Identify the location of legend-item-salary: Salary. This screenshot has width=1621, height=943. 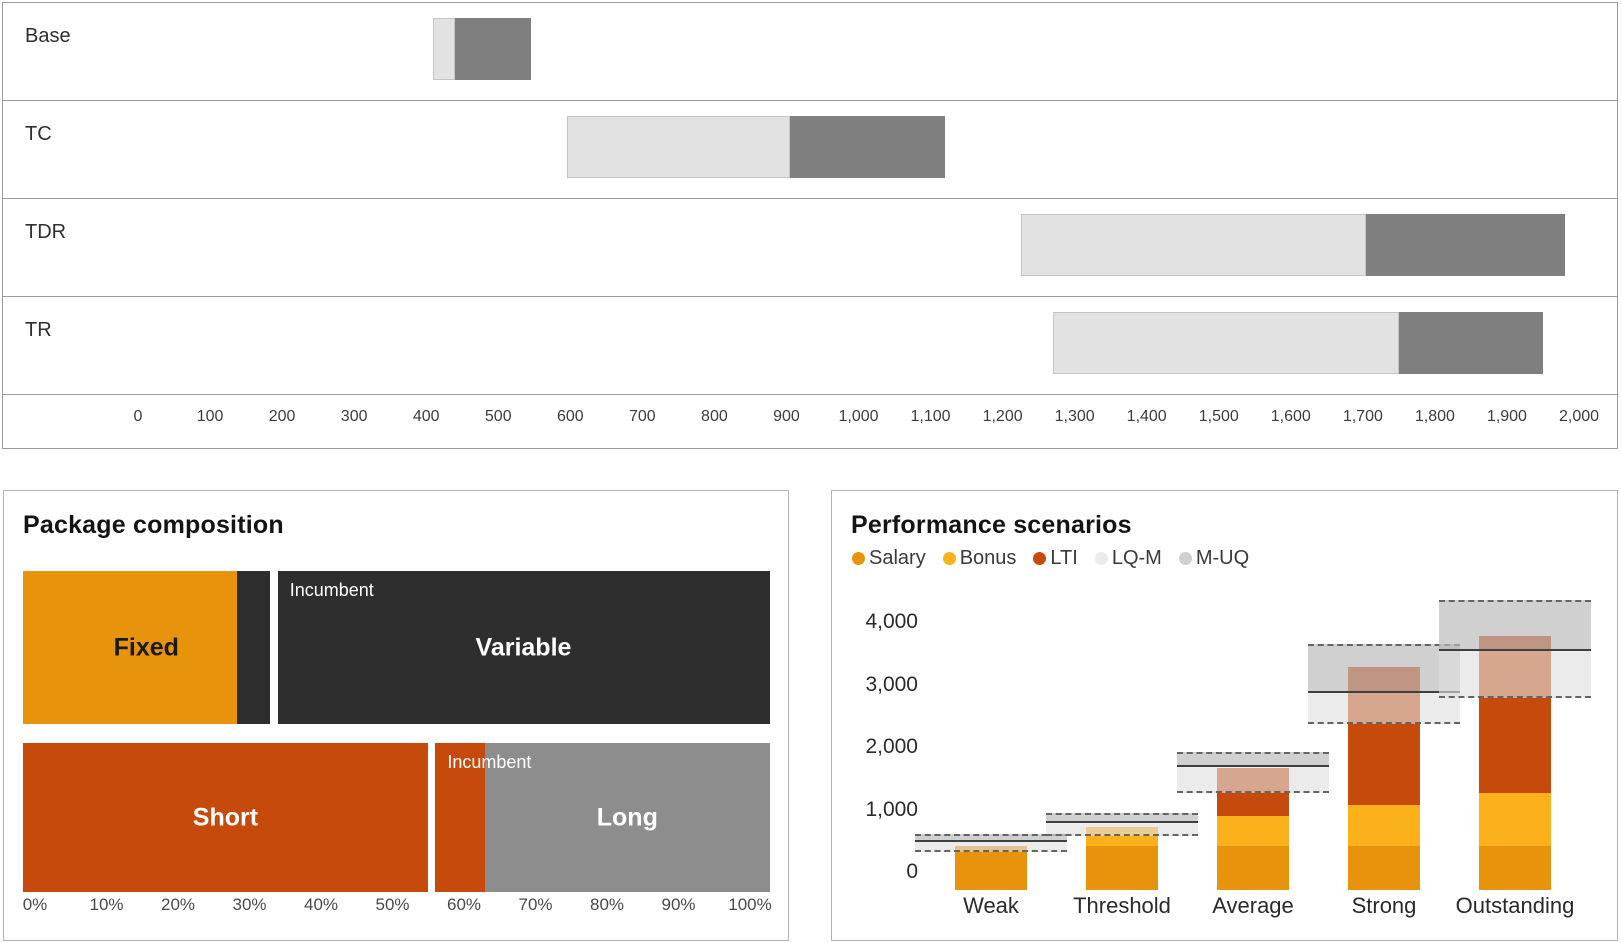
(889, 558).